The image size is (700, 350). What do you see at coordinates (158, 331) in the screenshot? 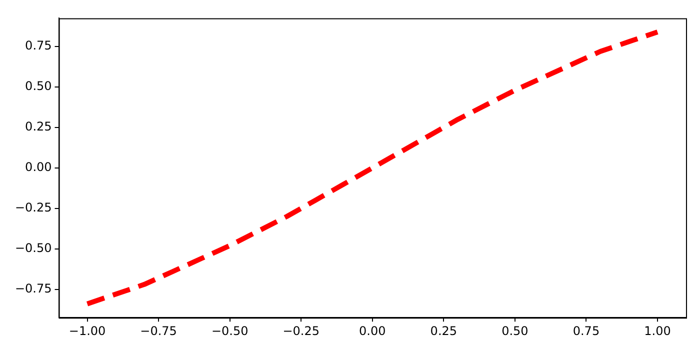
I see `x-tick-label: −0.75` at bounding box center [158, 331].